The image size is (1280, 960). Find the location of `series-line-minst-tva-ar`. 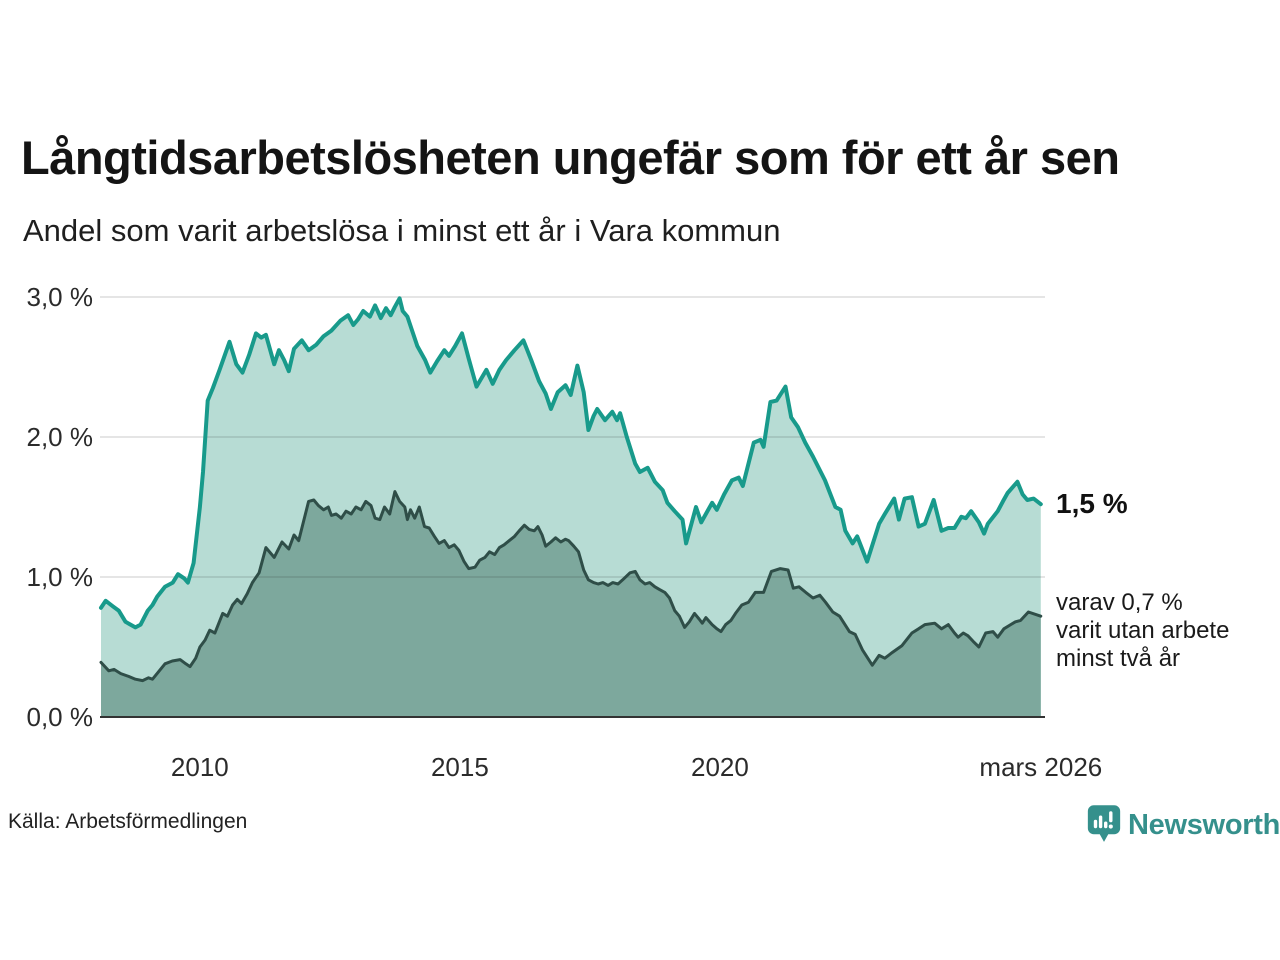

series-line-minst-tva-ar is located at coordinates (571, 586).